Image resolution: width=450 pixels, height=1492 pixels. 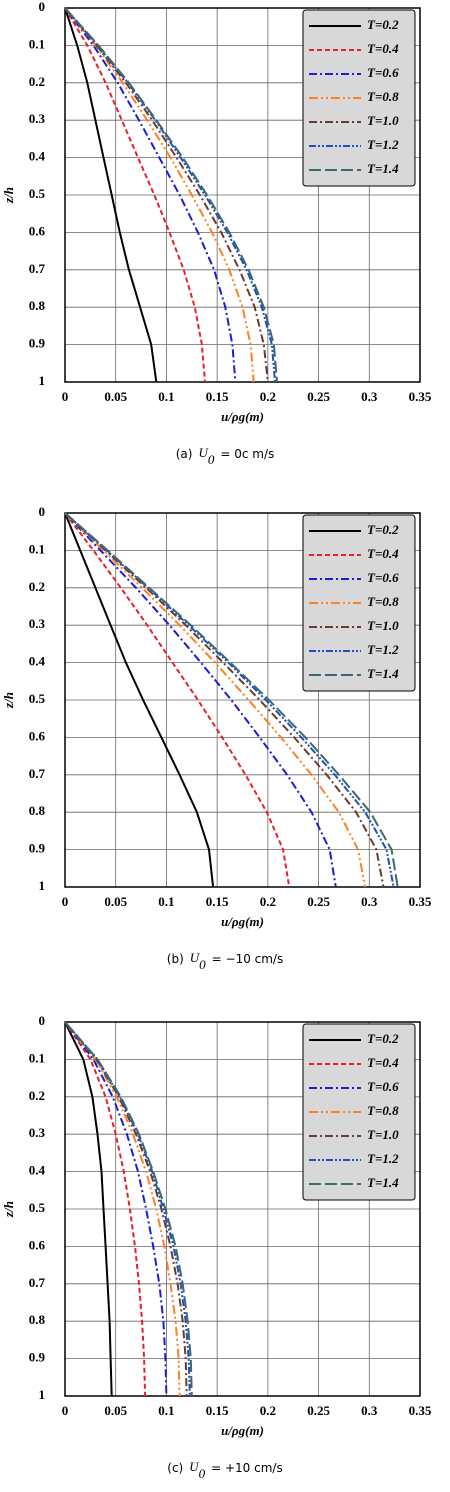 I want to click on caption: (c) U0 = +10 cm/s, so click(x=224, y=1470).